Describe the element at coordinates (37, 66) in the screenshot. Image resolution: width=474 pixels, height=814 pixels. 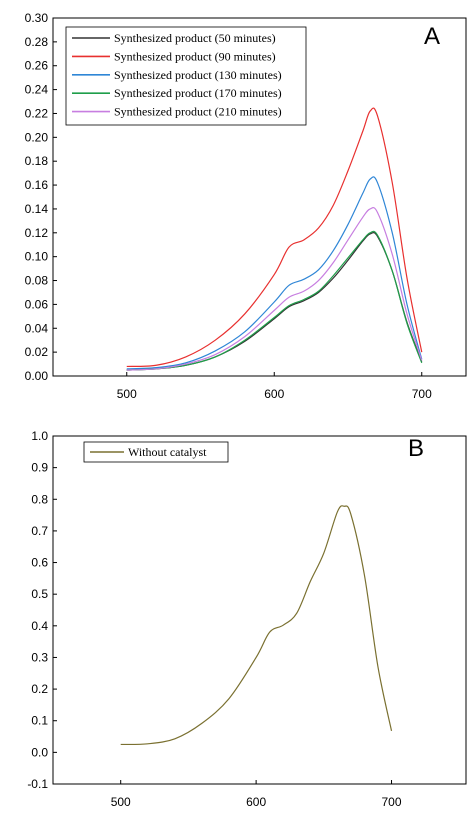
I see `y-tick-label: 0.26` at that location.